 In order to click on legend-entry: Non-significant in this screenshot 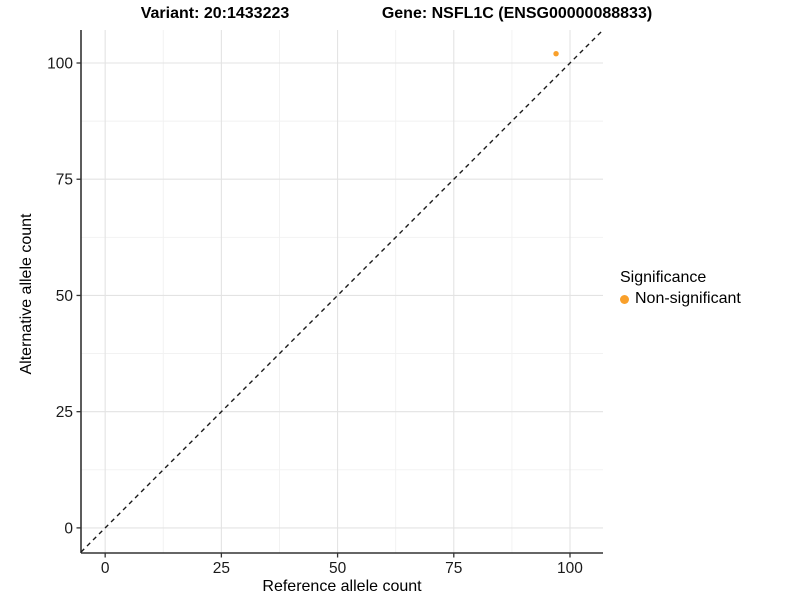, I will do `click(680, 299)`.